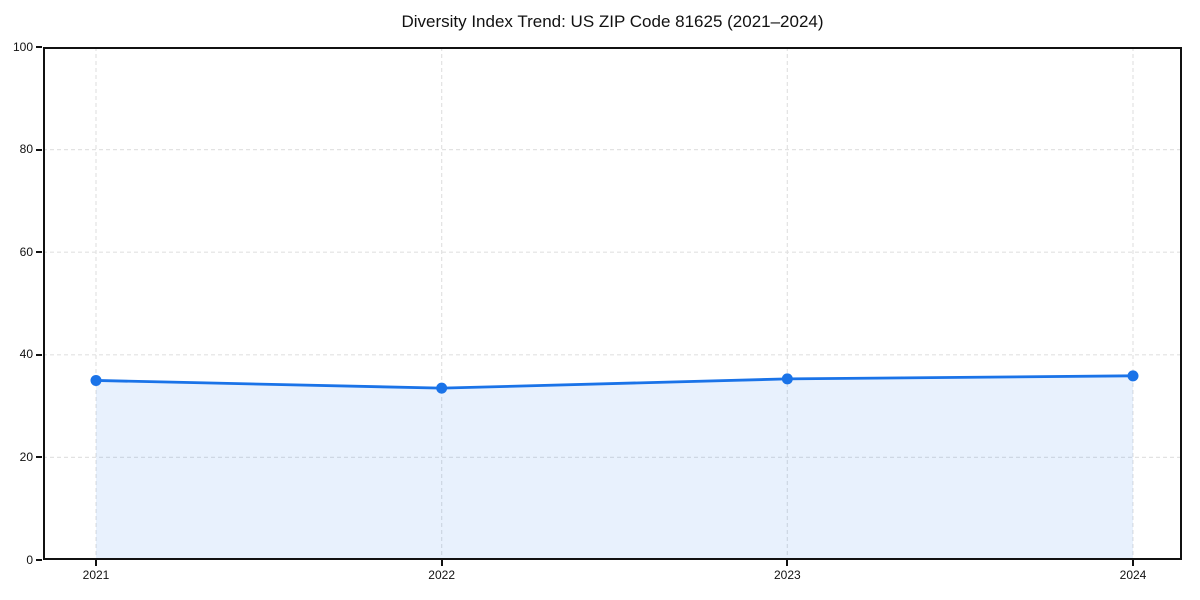 The width and height of the screenshot is (1200, 600). What do you see at coordinates (96, 575) in the screenshot?
I see `x-tick-label: 2021` at bounding box center [96, 575].